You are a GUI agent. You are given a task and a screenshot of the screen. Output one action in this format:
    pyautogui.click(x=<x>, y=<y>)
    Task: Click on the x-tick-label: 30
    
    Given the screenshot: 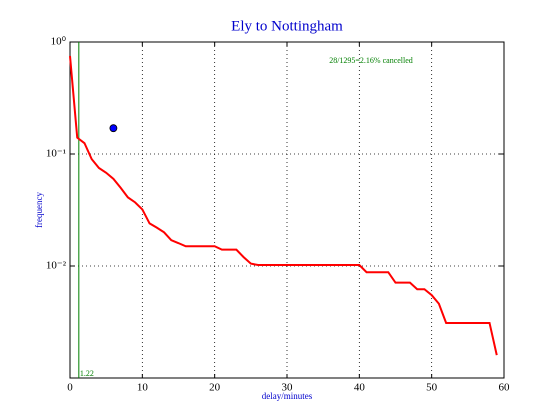 What is the action you would take?
    pyautogui.click(x=288, y=388)
    